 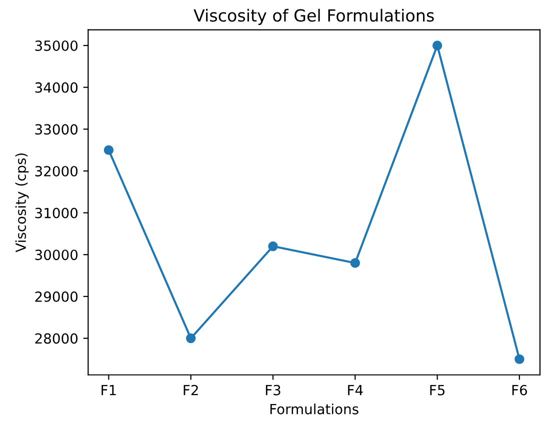 I want to click on y-tick-label: 28000, so click(x=56, y=338).